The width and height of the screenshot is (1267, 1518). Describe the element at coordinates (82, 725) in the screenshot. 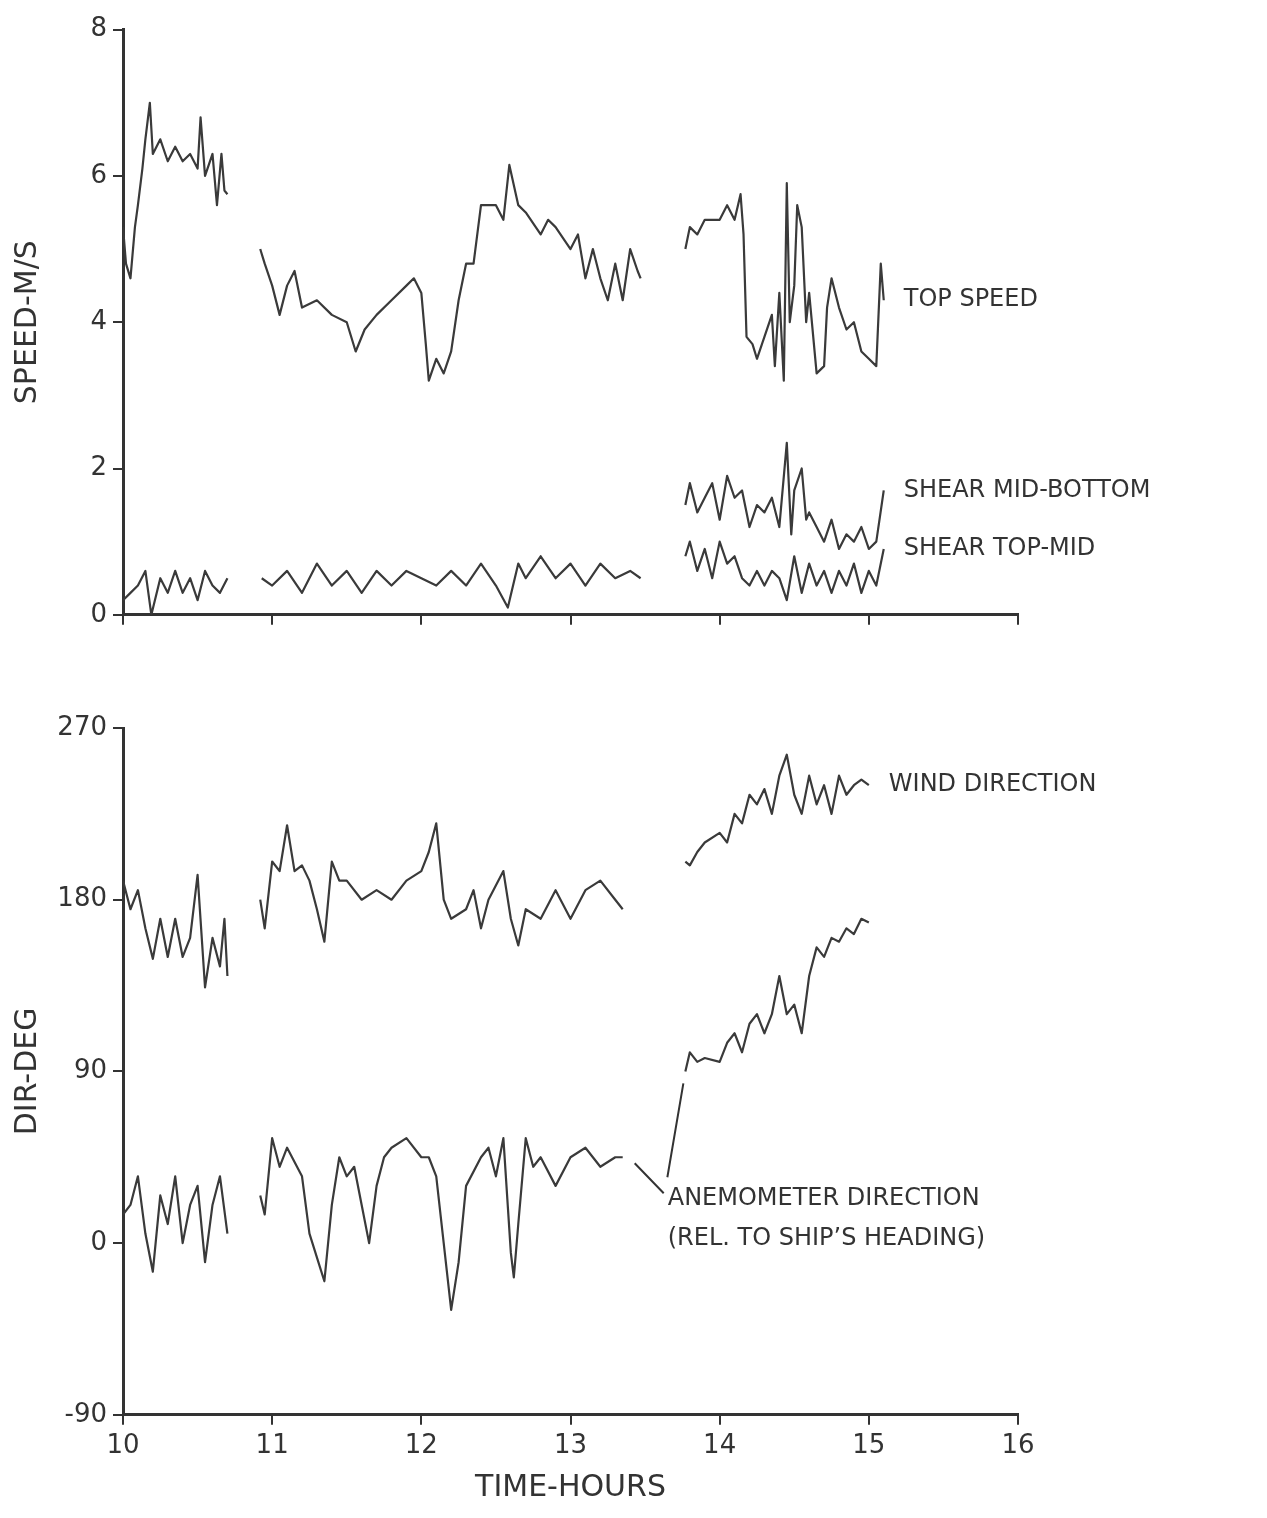

I see `y-tick-label: 270` at that location.